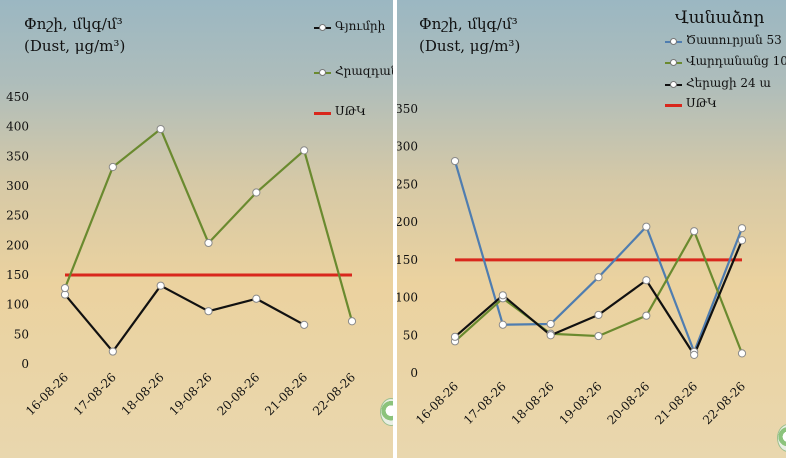  What do you see at coordinates (728, 83) in the screenshot?
I see `legend-label: Հերացի 24 ա` at bounding box center [728, 83].